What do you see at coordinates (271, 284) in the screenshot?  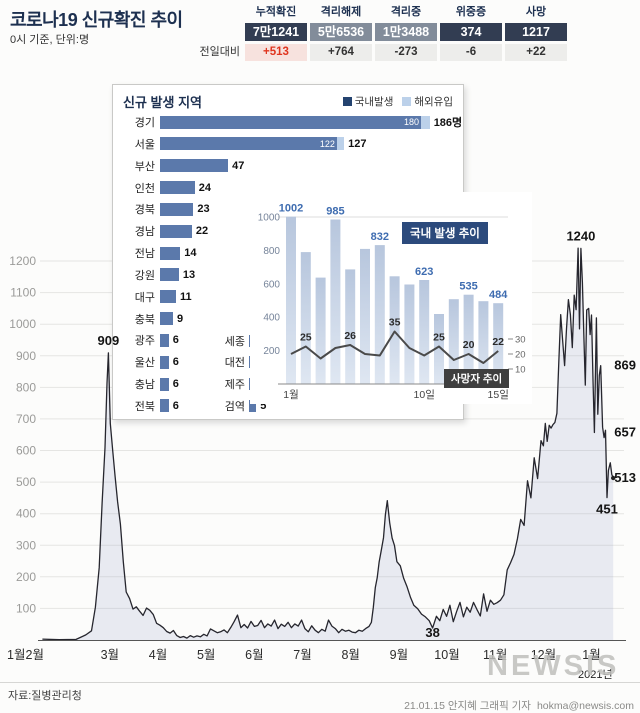 I see `svg-text: 600` at bounding box center [271, 284].